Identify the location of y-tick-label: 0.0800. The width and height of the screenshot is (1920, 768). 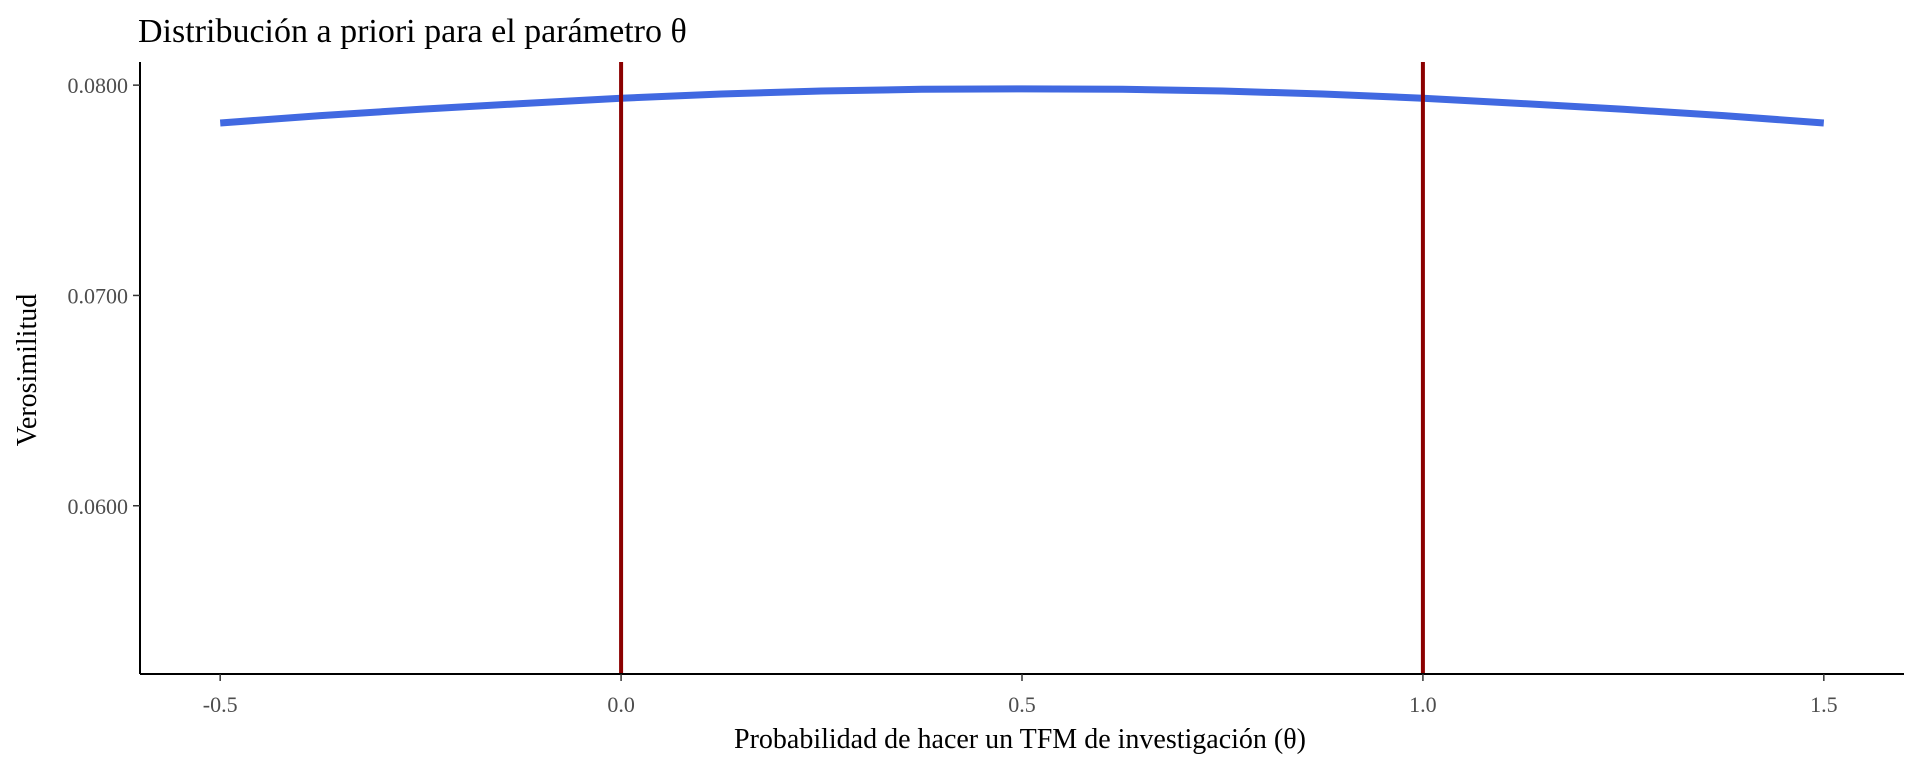
(98, 85).